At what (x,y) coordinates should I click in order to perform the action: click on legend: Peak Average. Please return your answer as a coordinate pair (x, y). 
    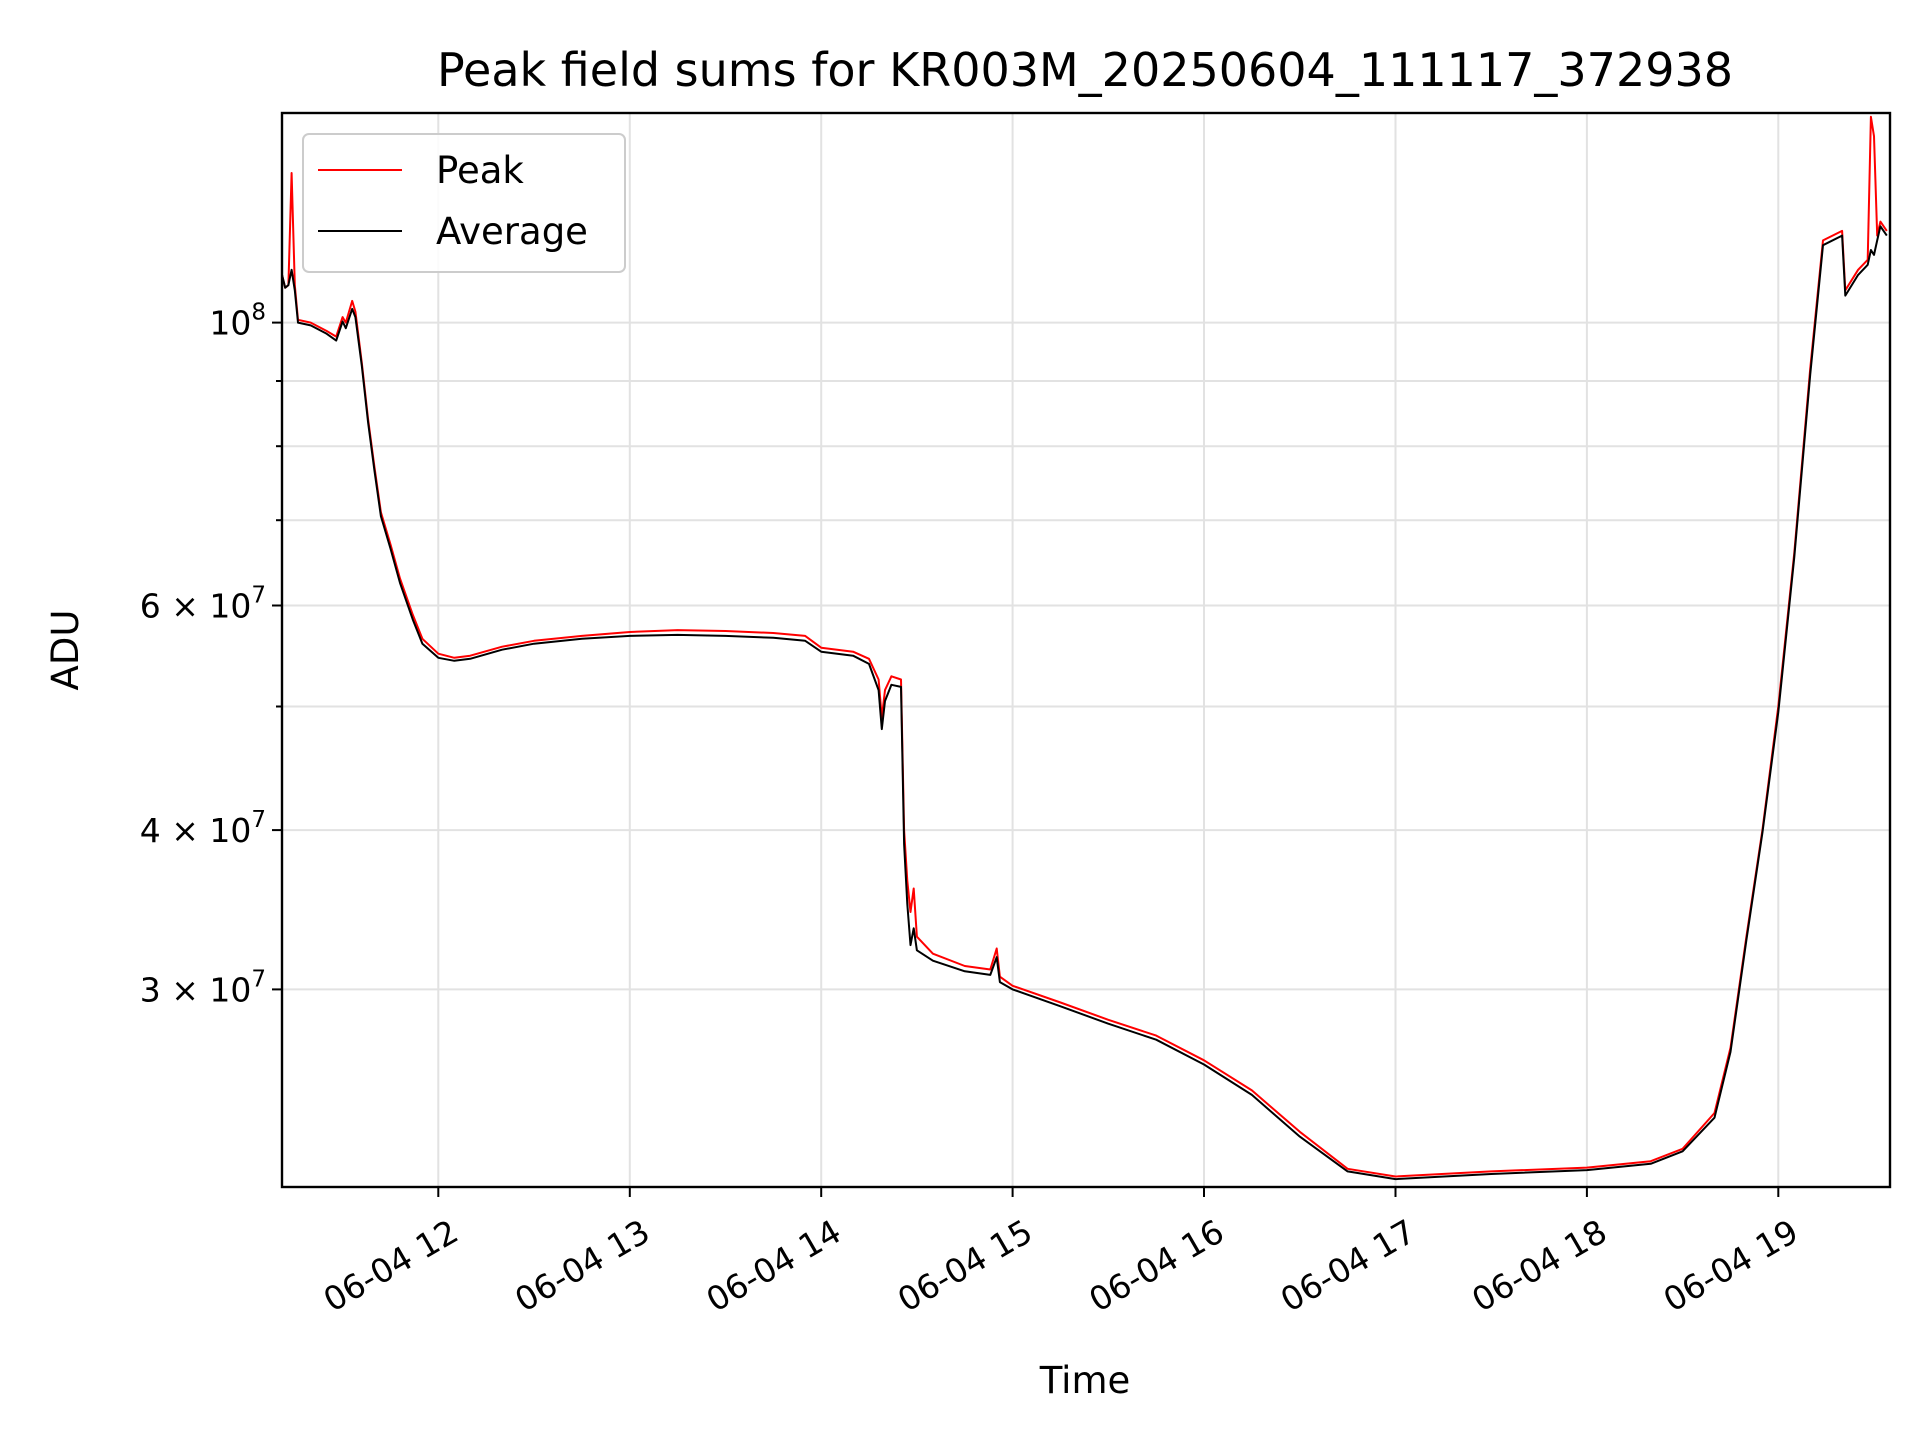
    Looking at the image, I should click on (464, 203).